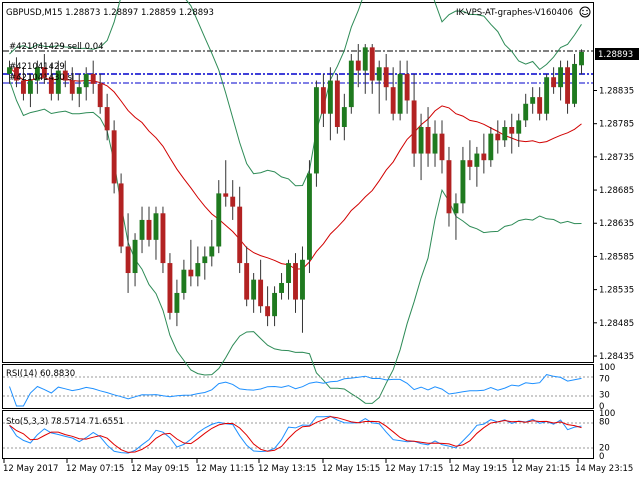 Image resolution: width=640 pixels, height=480 pixels. Describe the element at coordinates (601, 407) in the screenshot. I see `rsi-level-label: 0` at that location.